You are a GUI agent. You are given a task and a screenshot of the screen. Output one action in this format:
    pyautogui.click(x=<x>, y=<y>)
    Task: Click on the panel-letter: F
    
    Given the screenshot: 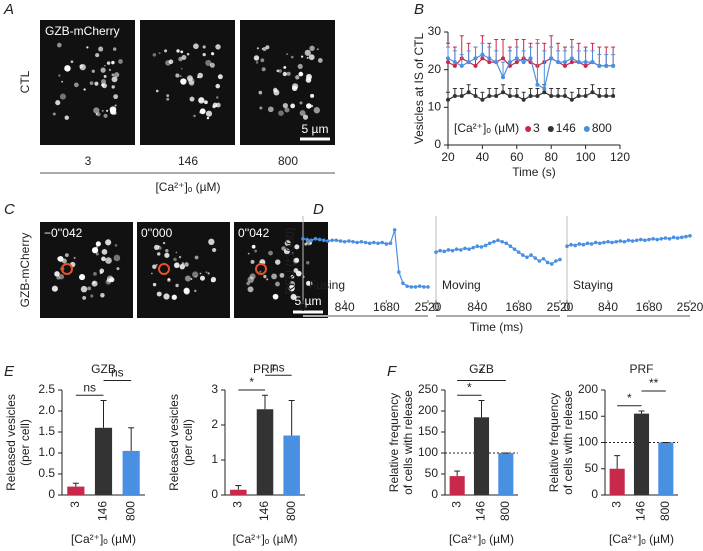 What is the action you would take?
    pyautogui.click(x=392, y=371)
    